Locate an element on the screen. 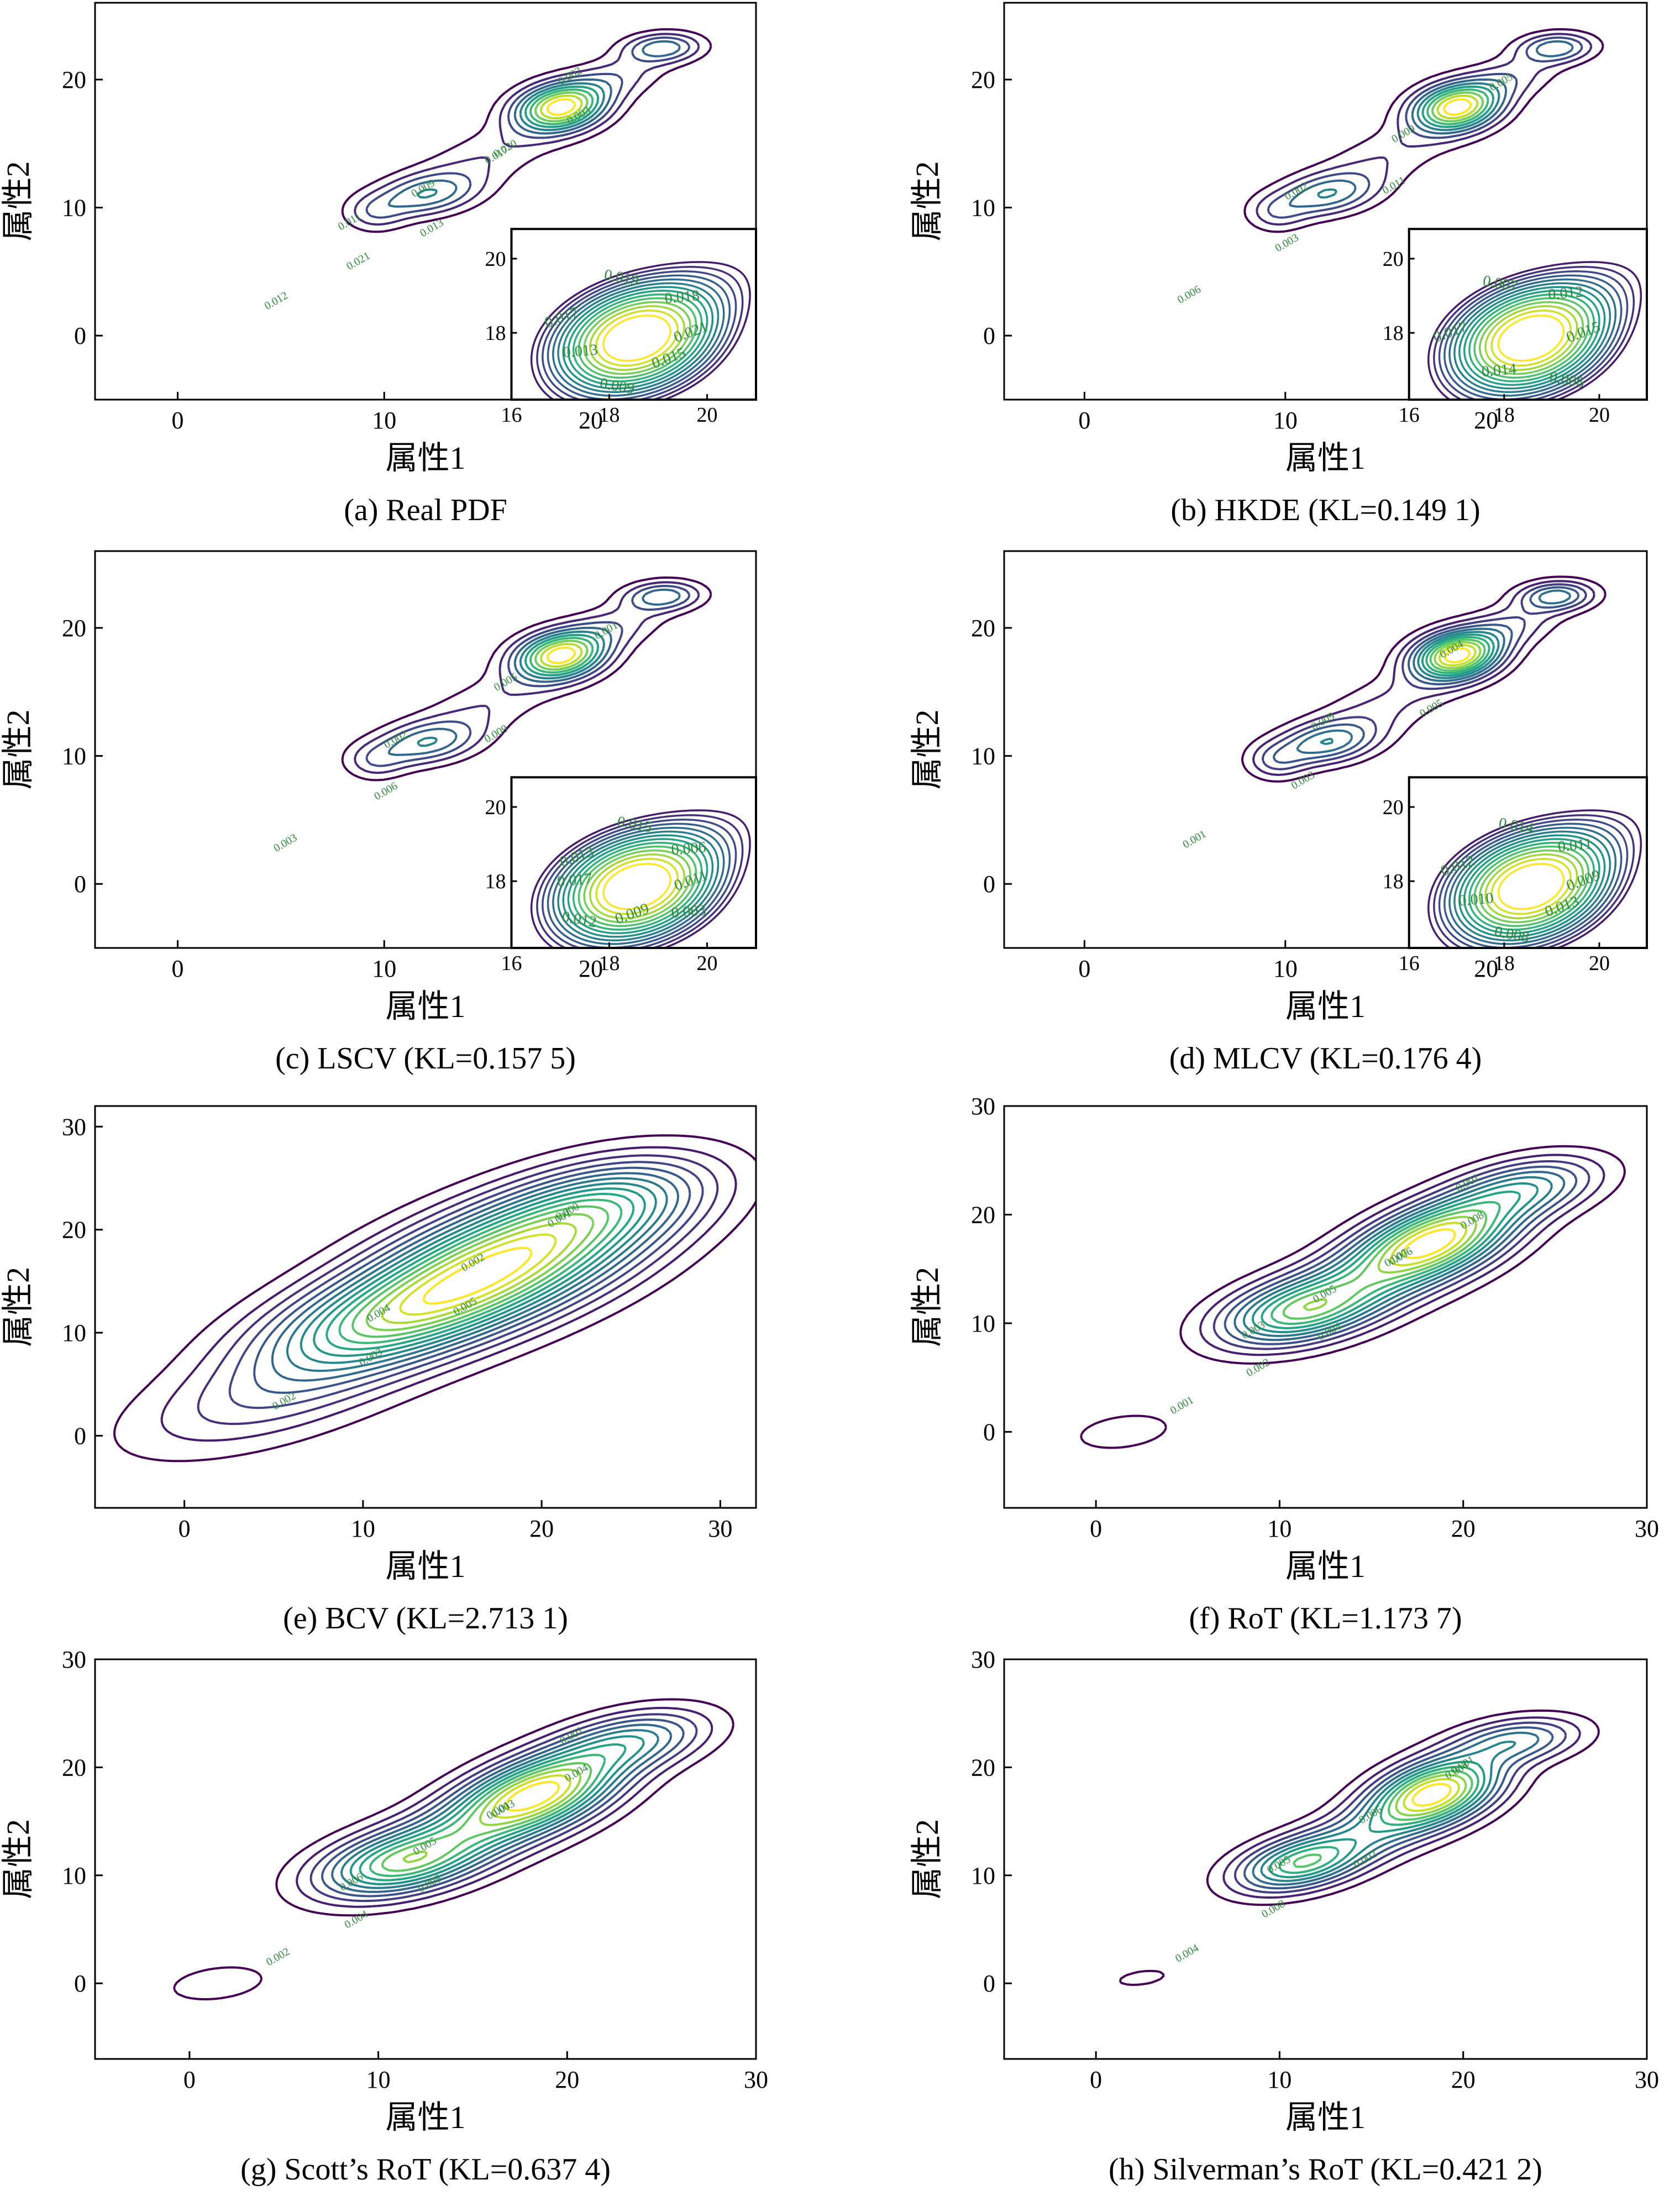 This screenshot has height=2201, width=1680. y-tick-label: 30 is located at coordinates (983, 1107).